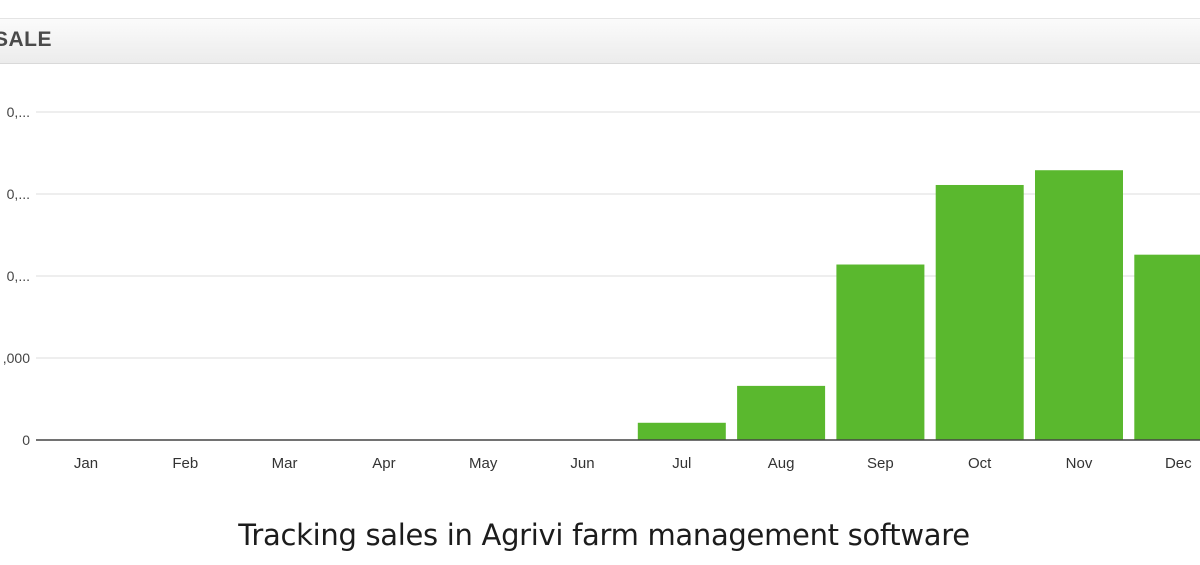 Image resolution: width=1200 pixels, height=565 pixels. Describe the element at coordinates (483, 463) in the screenshot. I see `x-tick-label: May` at that location.